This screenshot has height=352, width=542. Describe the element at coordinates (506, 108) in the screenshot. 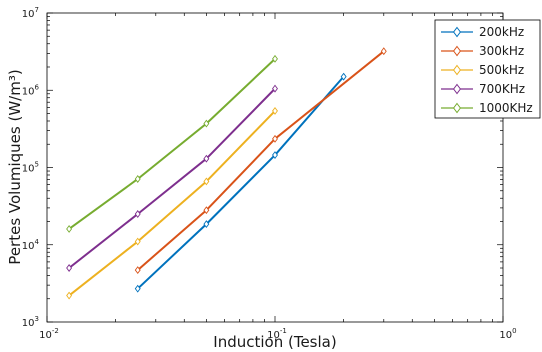

I see `legend-label: 1000KHz` at that location.